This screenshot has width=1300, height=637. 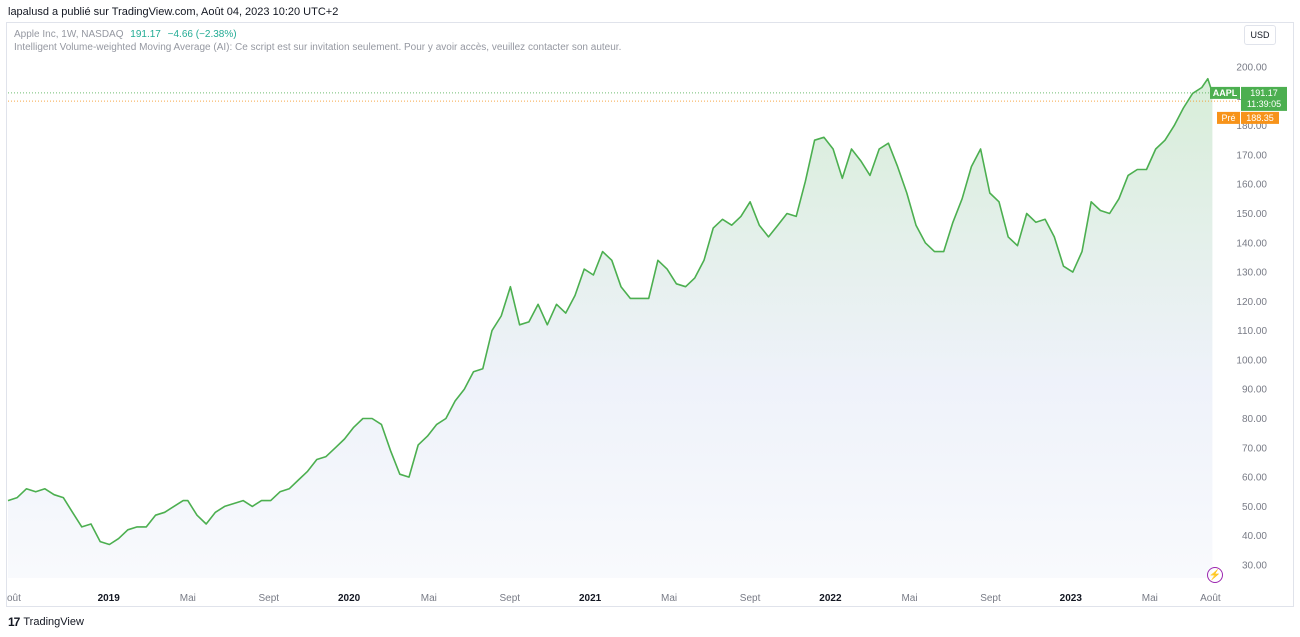 What do you see at coordinates (1251, 360) in the screenshot?
I see `y-tick-label: 100.00` at bounding box center [1251, 360].